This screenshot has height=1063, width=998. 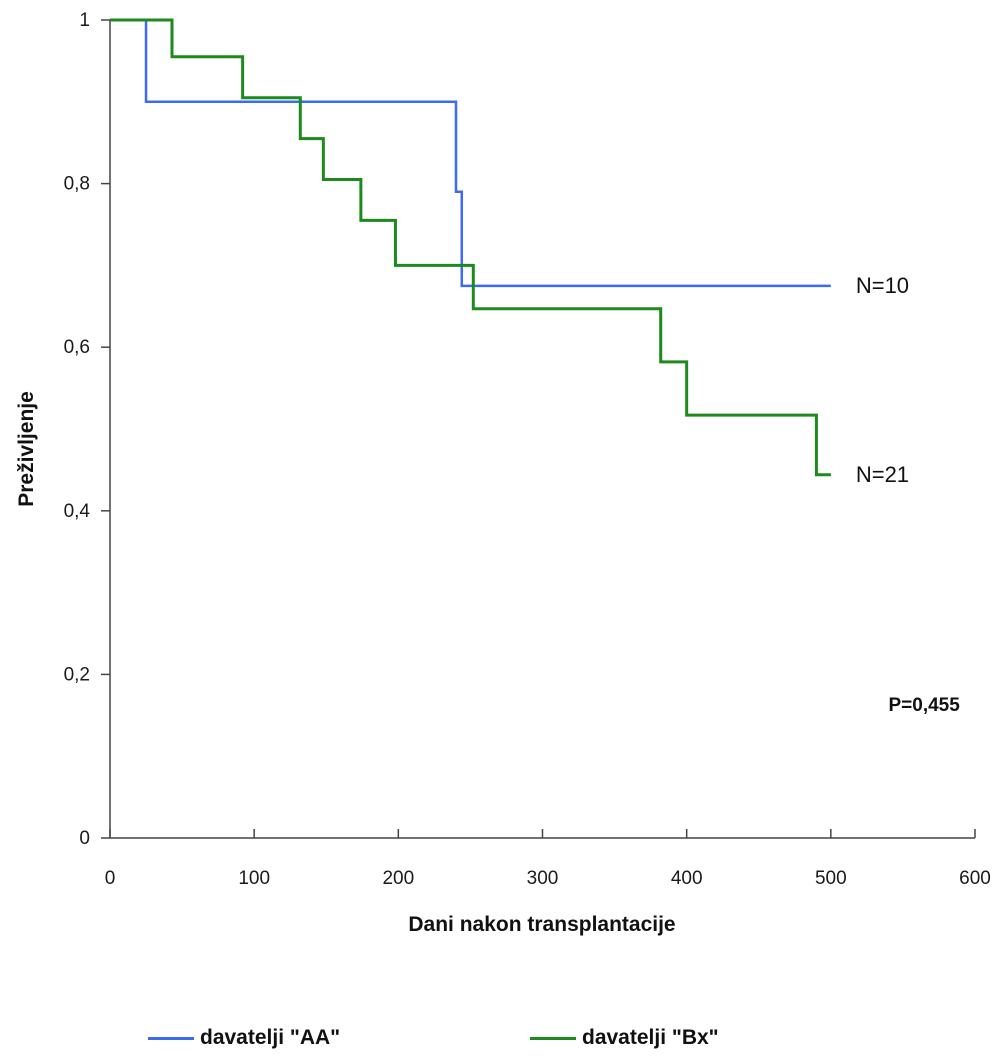 What do you see at coordinates (687, 878) in the screenshot?
I see `x-tick-label: 400` at bounding box center [687, 878].